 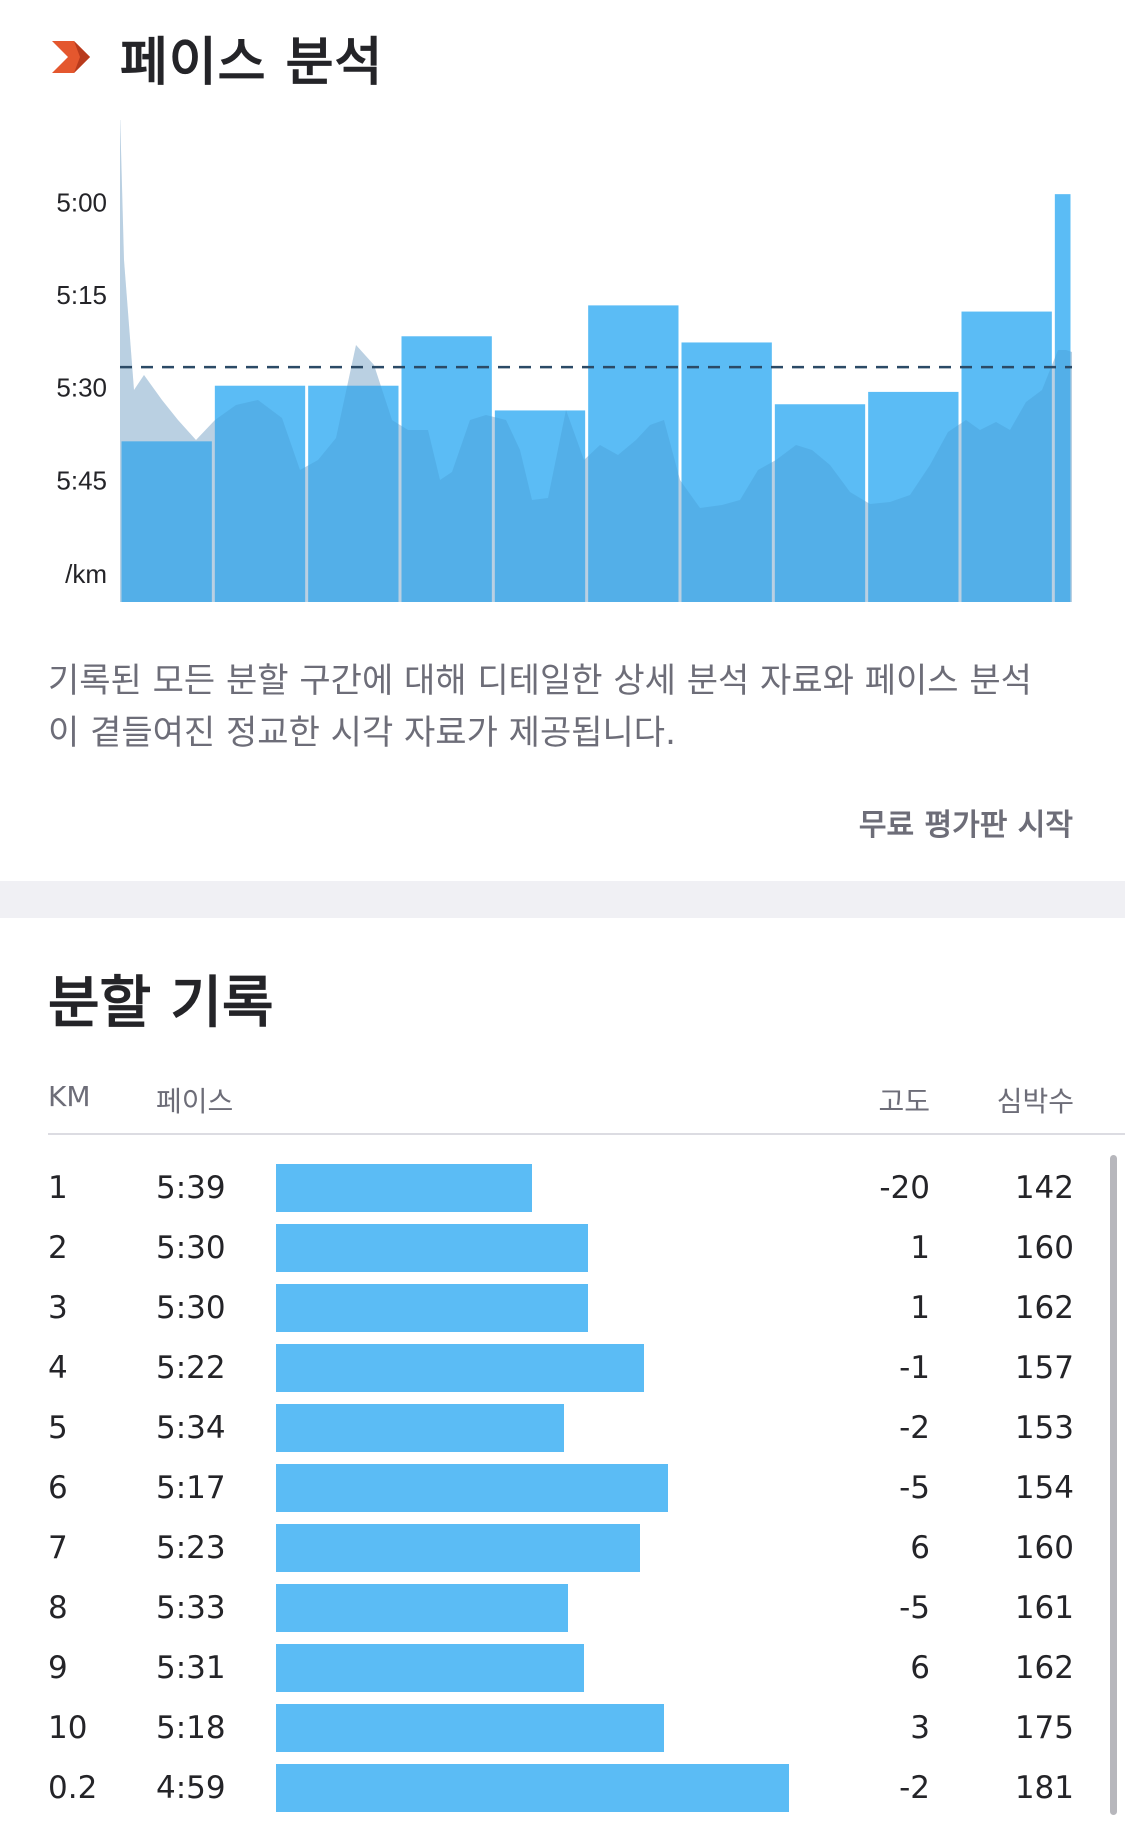 What do you see at coordinates (58, 1308) in the screenshot?
I see `split-km: 3` at bounding box center [58, 1308].